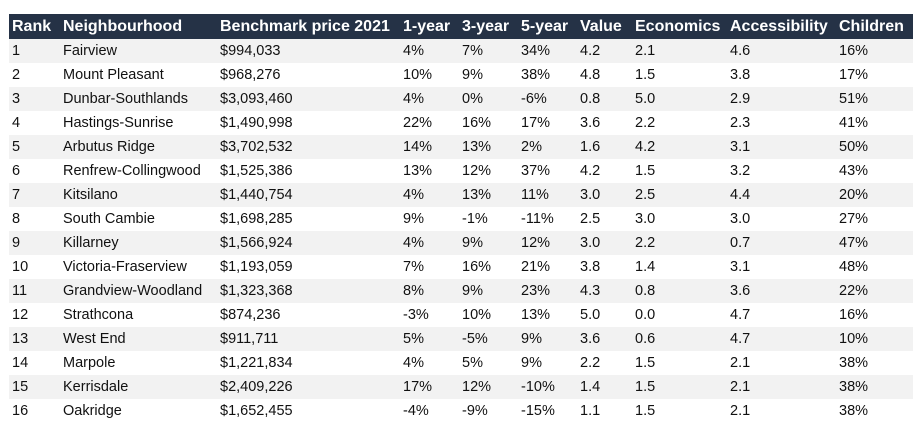  Describe the element at coordinates (34, 363) in the screenshot. I see `cell-rank: 14` at that location.